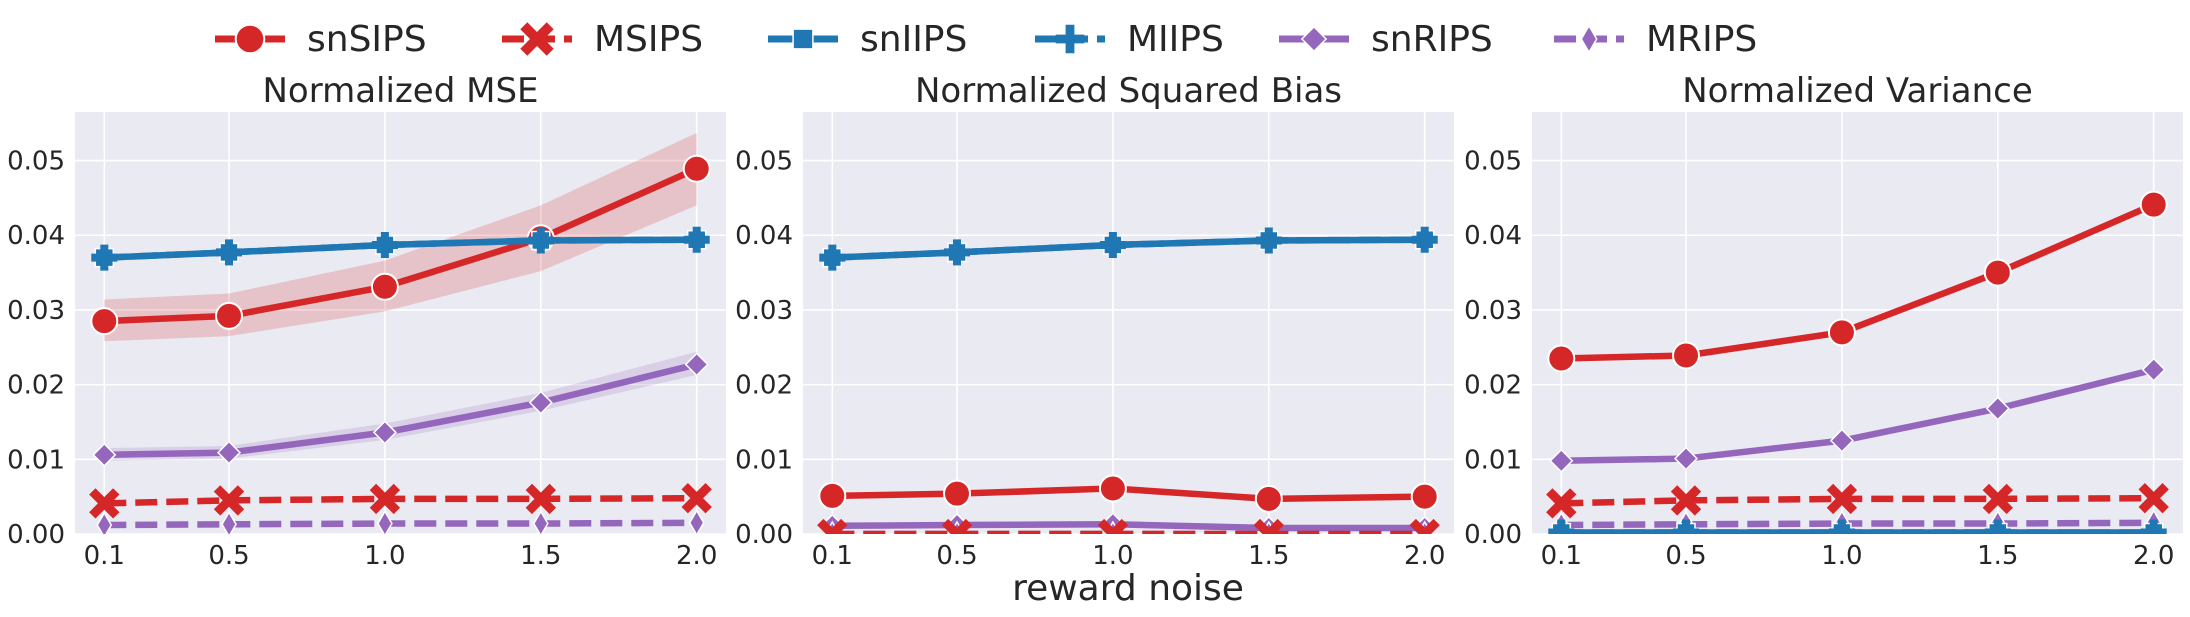  I want to click on legend-item-msips: MSIPS, so click(602, 39).